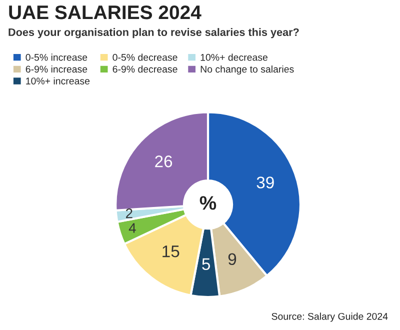  Describe the element at coordinates (145, 69) in the screenshot. I see `legend-label: 6-9% decrease` at that location.